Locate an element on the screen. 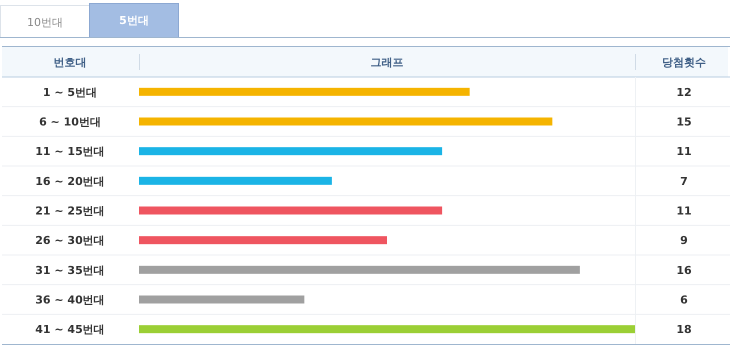 This screenshot has height=347, width=730. y-tick-label: 31 ~ 35번대 is located at coordinates (70, 270).